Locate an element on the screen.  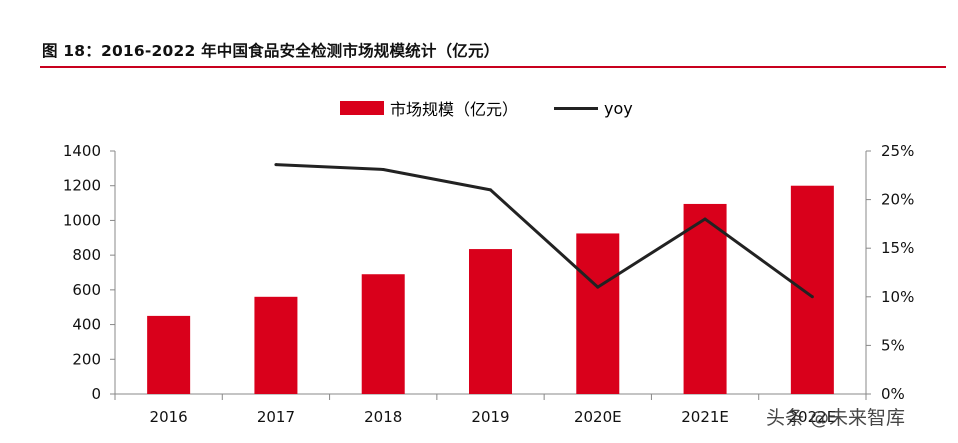
bar-2016 is located at coordinates (169, 354).